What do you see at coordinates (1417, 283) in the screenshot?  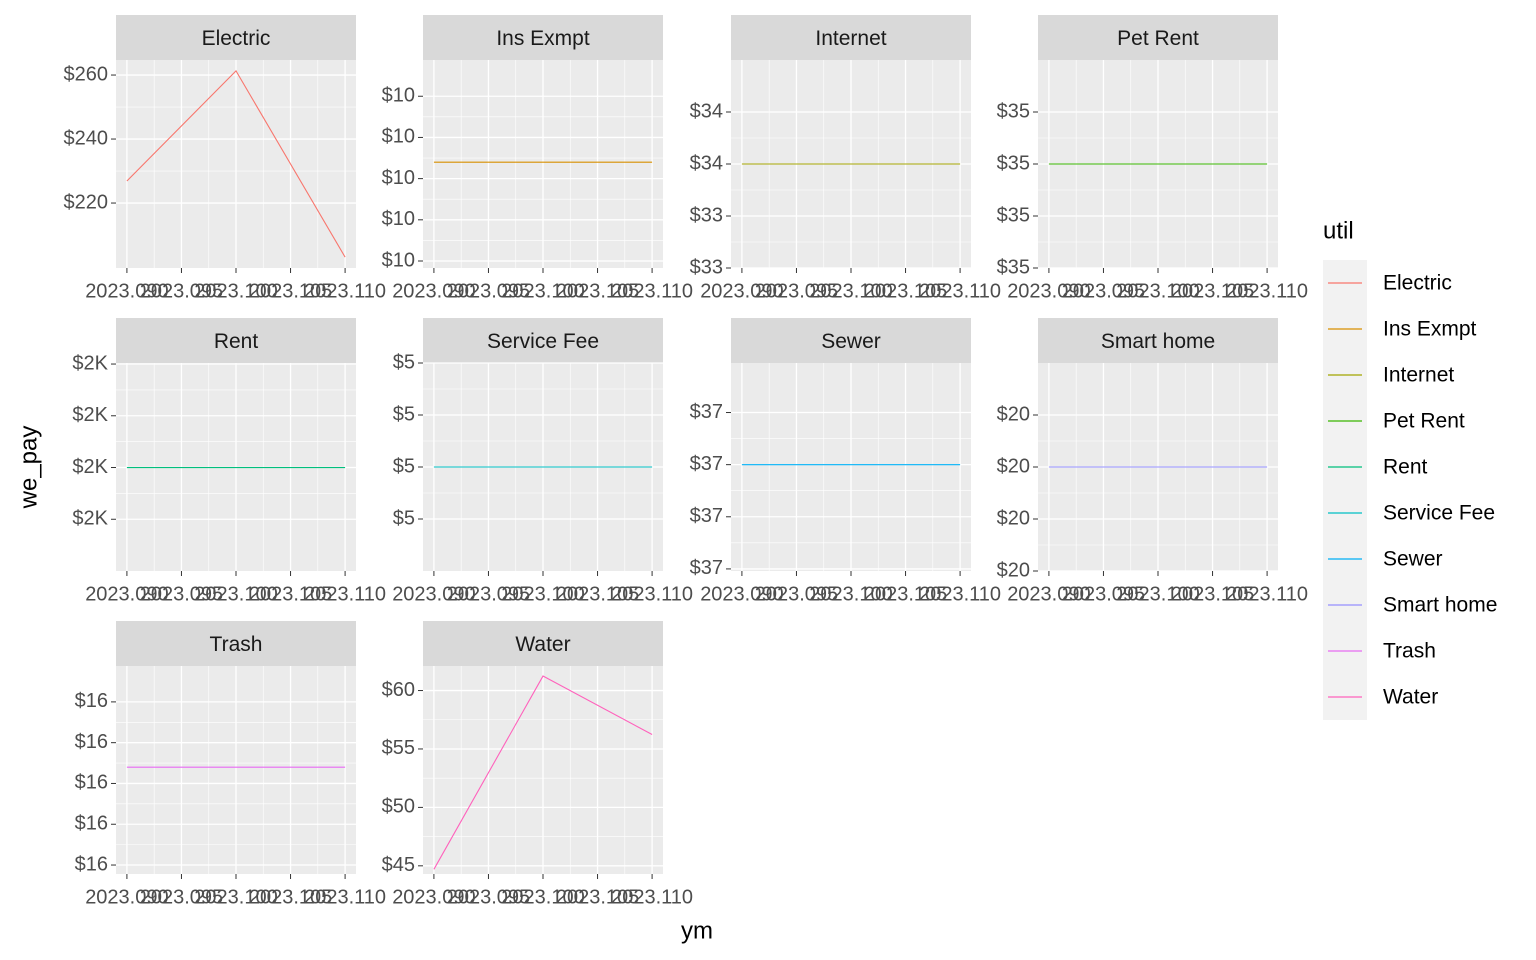 I see `legend-label: Electric` at bounding box center [1417, 283].